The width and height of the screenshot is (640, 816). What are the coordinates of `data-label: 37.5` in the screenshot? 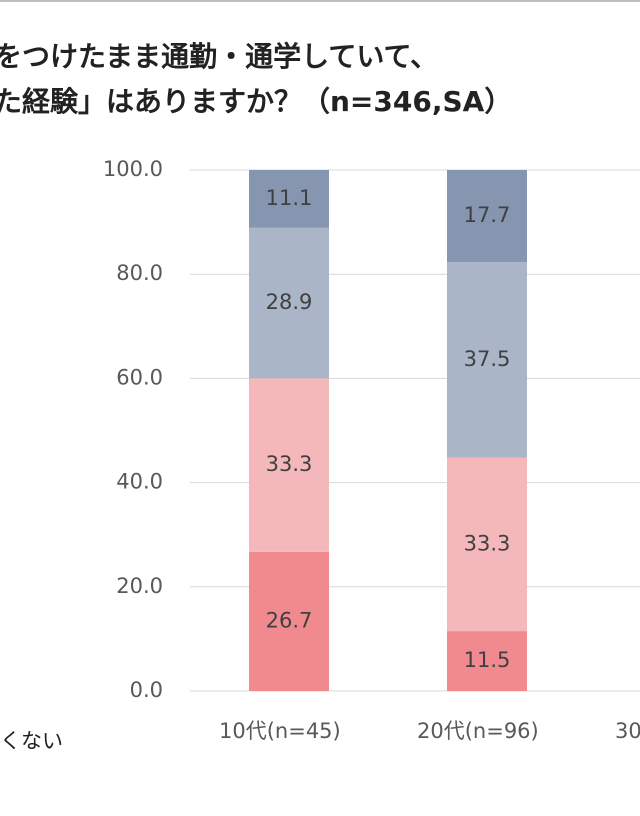 It's located at (487, 359).